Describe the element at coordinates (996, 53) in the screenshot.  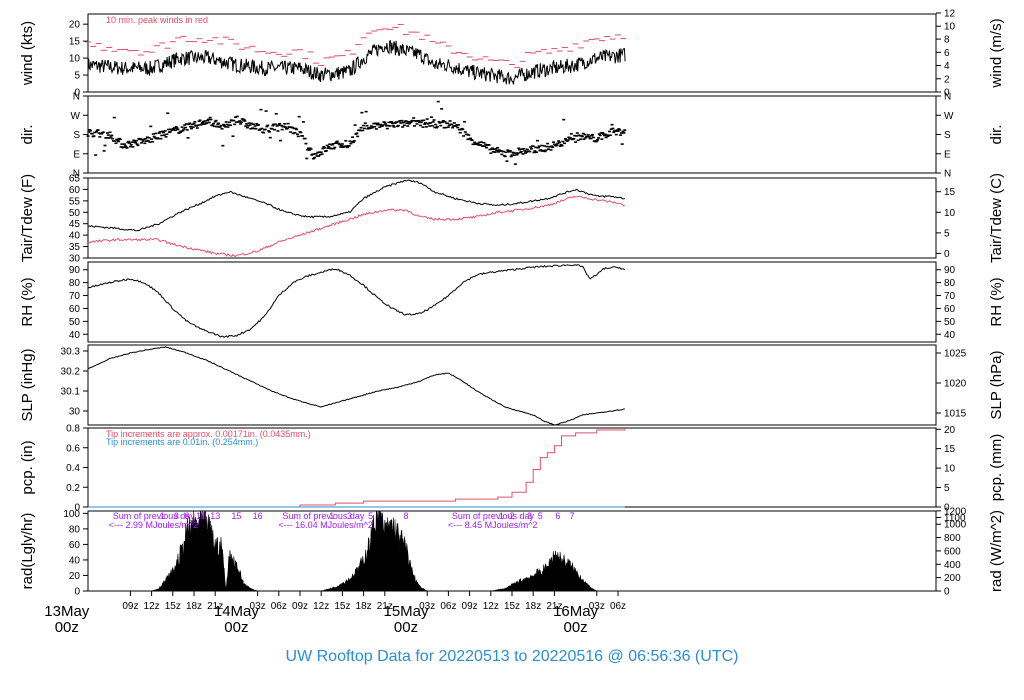
I see `y2-axis-label: wind (m/s)` at that location.